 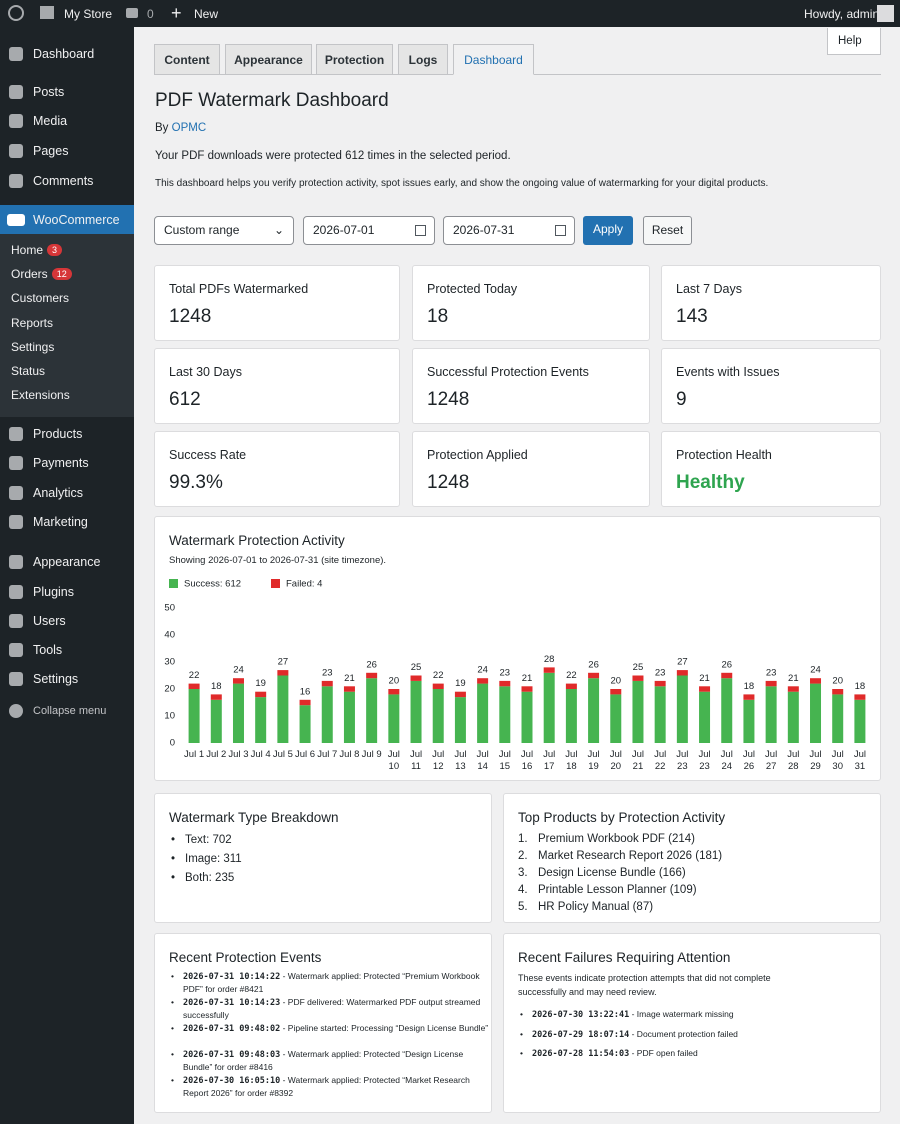 What do you see at coordinates (327, 754) in the screenshot?
I see `x-tick-label: Jul 7` at bounding box center [327, 754].